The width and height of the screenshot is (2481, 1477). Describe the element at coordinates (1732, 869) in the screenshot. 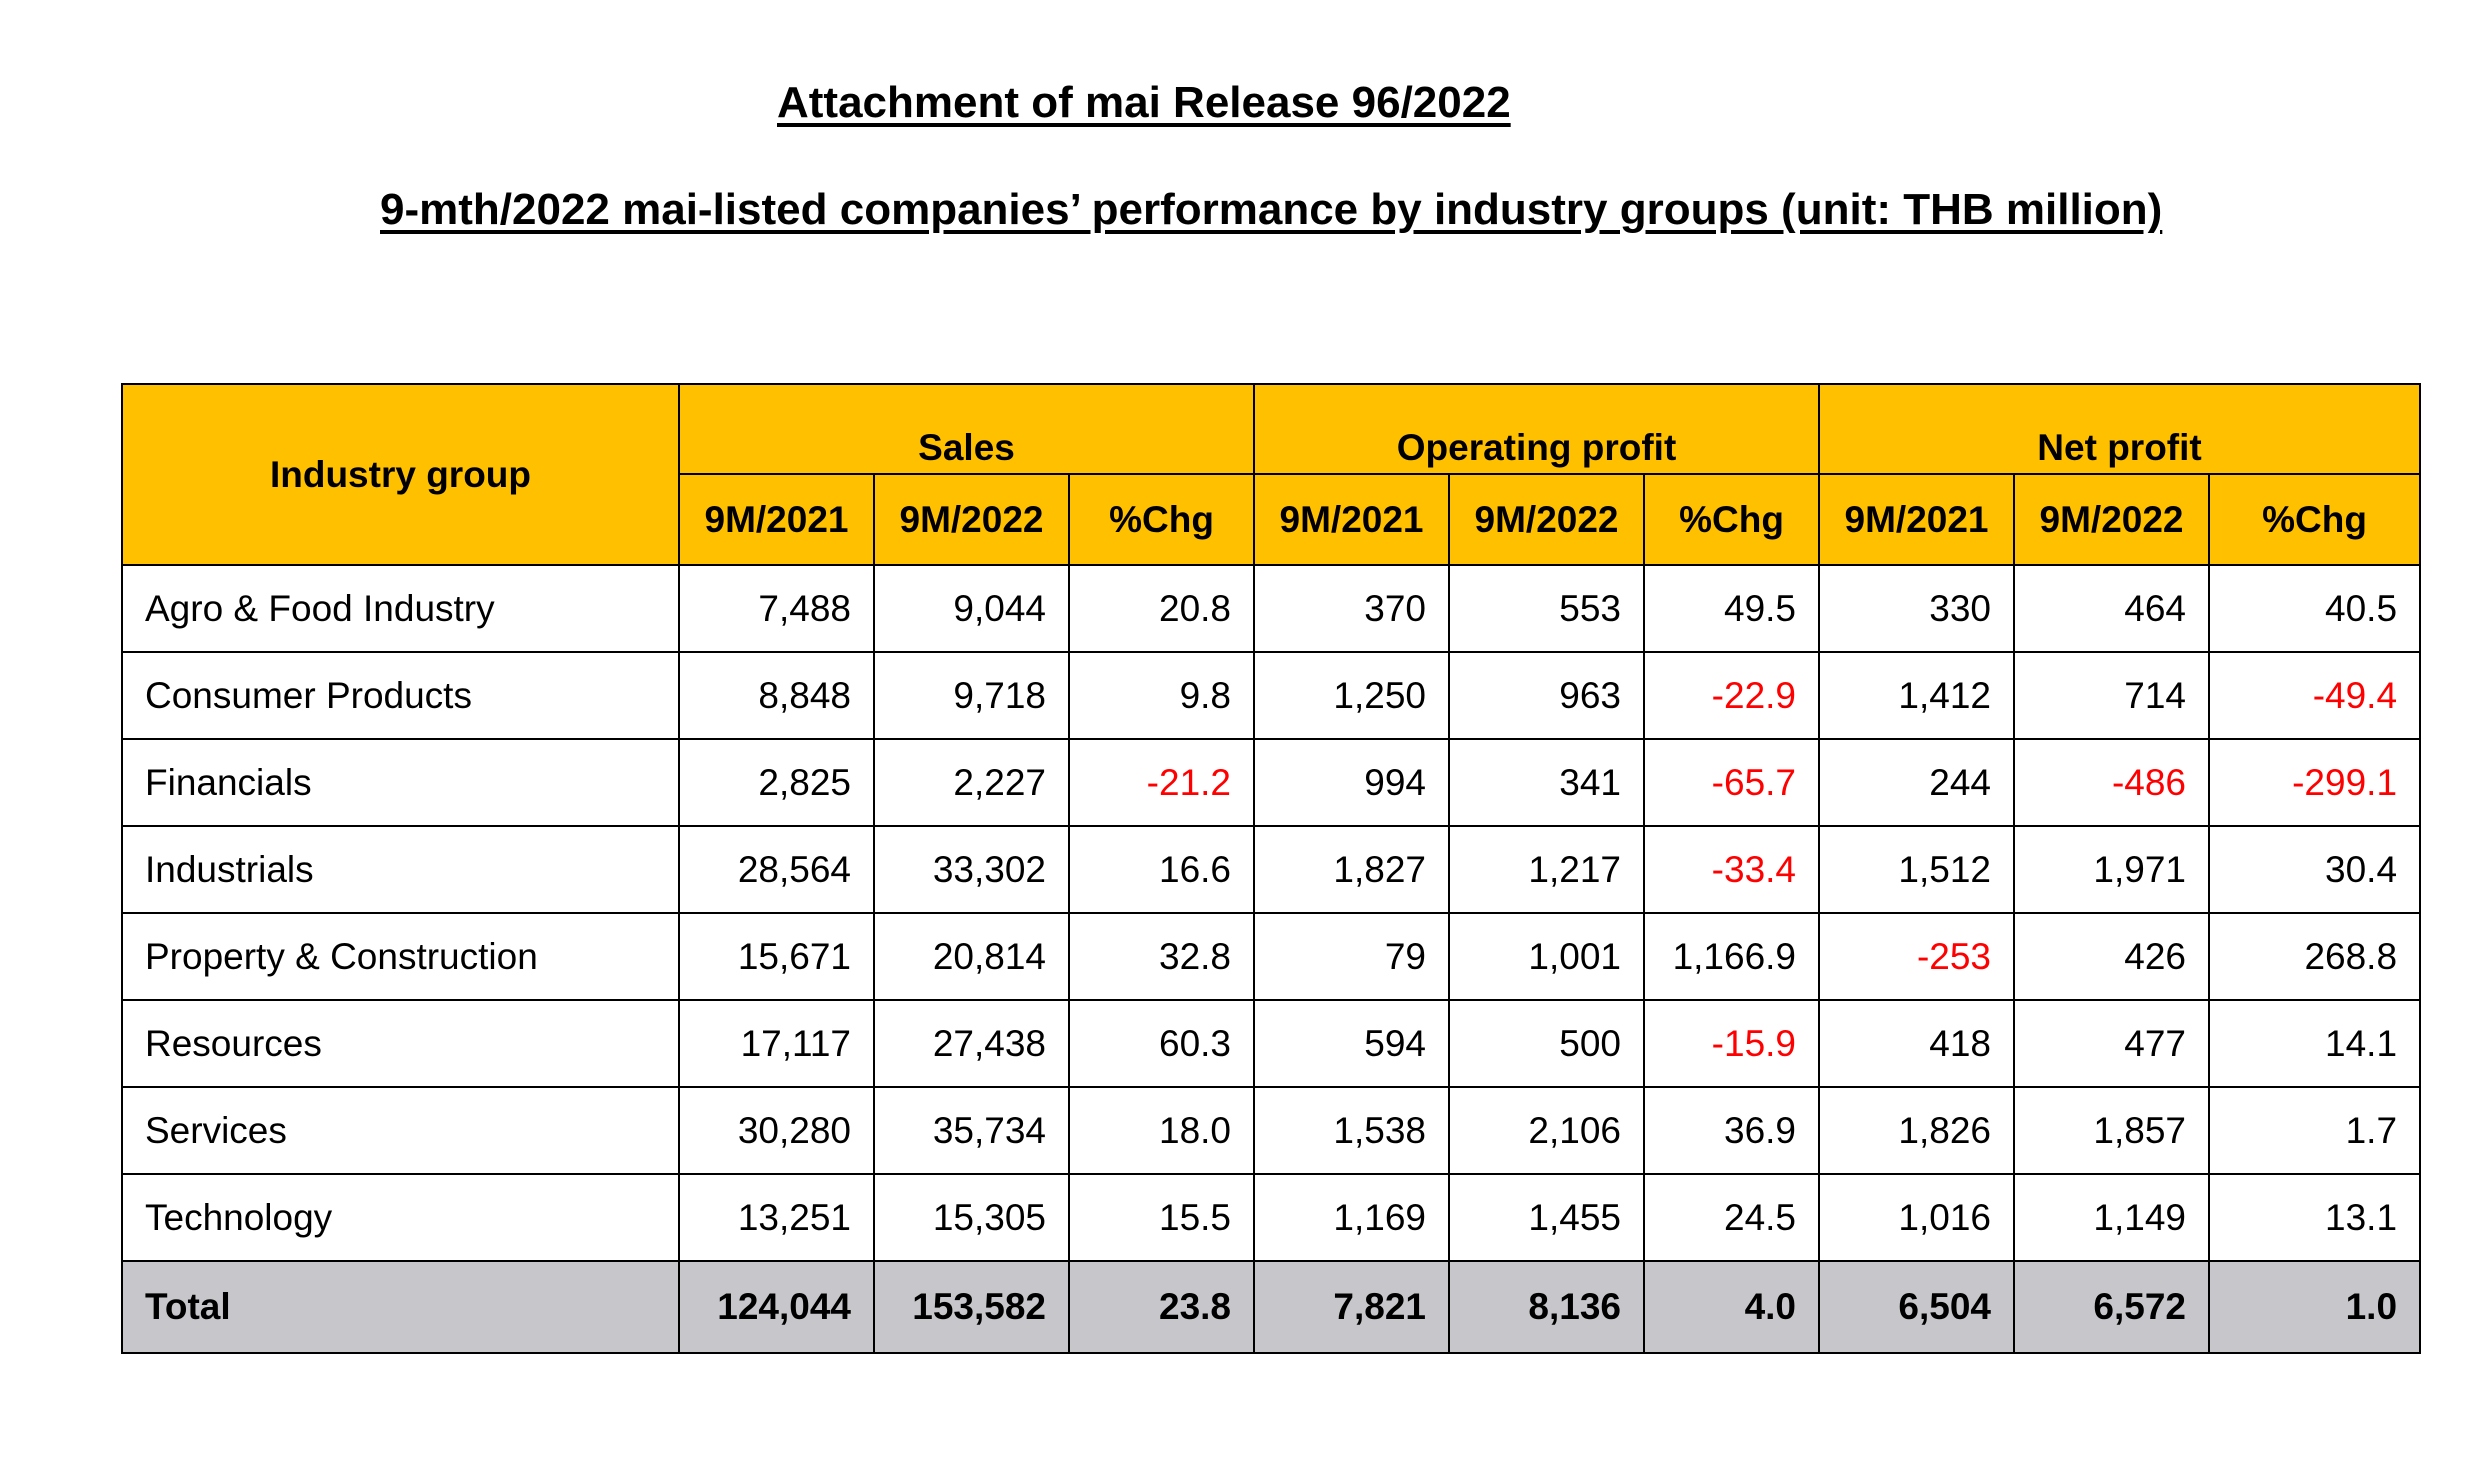

I see `table-cell: -33.4` at that location.